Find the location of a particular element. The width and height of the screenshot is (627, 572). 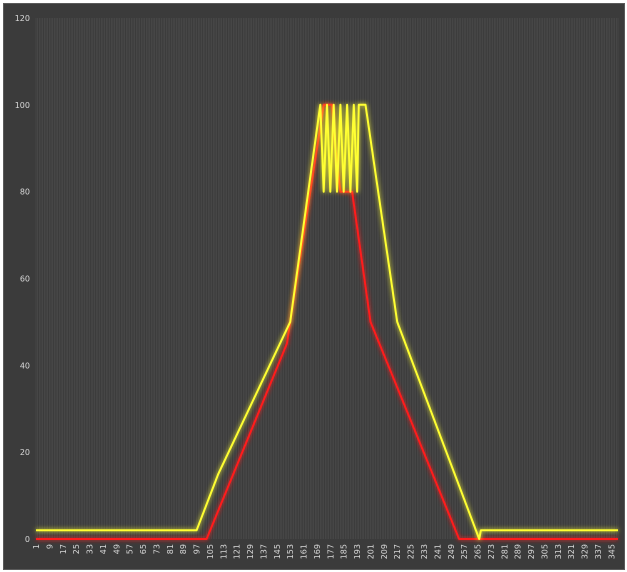

x-tick-label: 57 is located at coordinates (130, 549).